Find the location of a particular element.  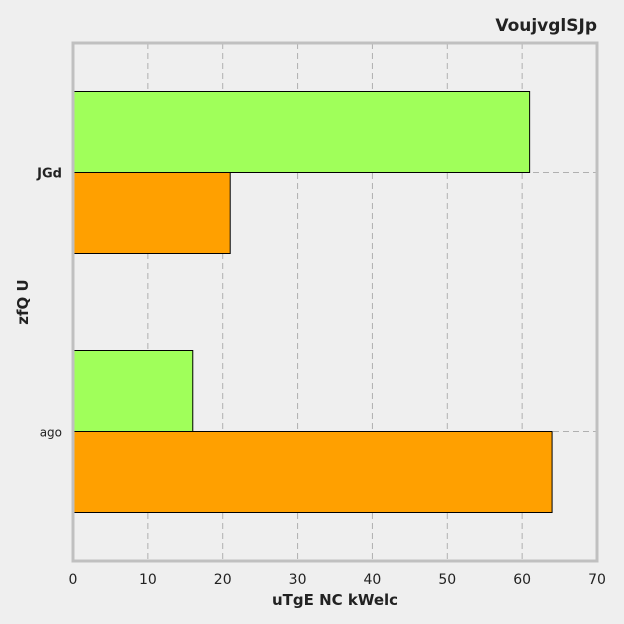

chart-title: VoujvglSJp is located at coordinates (546, 26).